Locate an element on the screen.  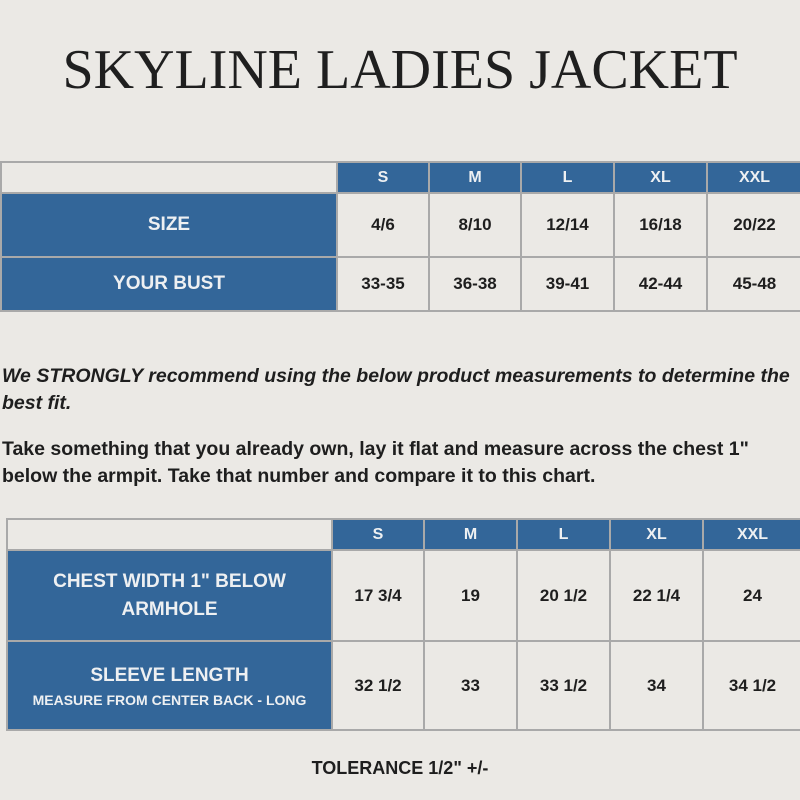
row-label: SIZE is located at coordinates (169, 225).